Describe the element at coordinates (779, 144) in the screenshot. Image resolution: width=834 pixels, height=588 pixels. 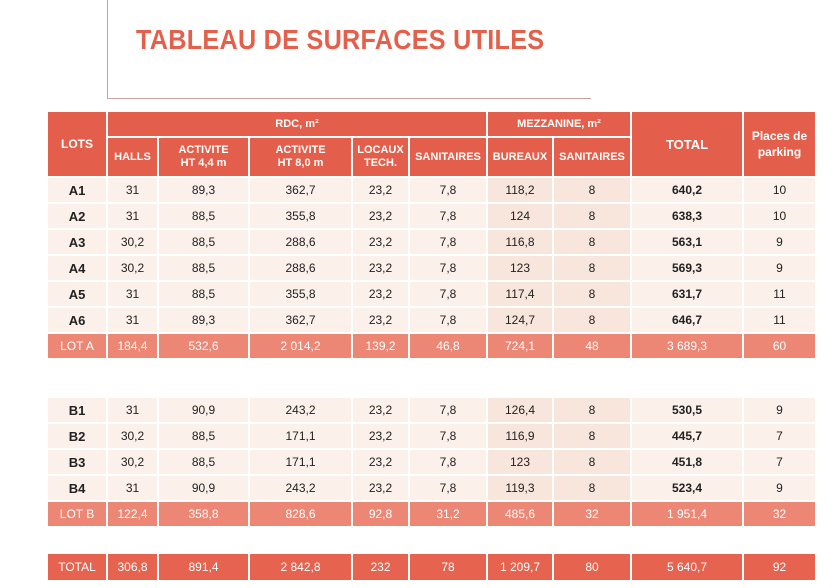
I see `header-parking: Places de parking` at that location.